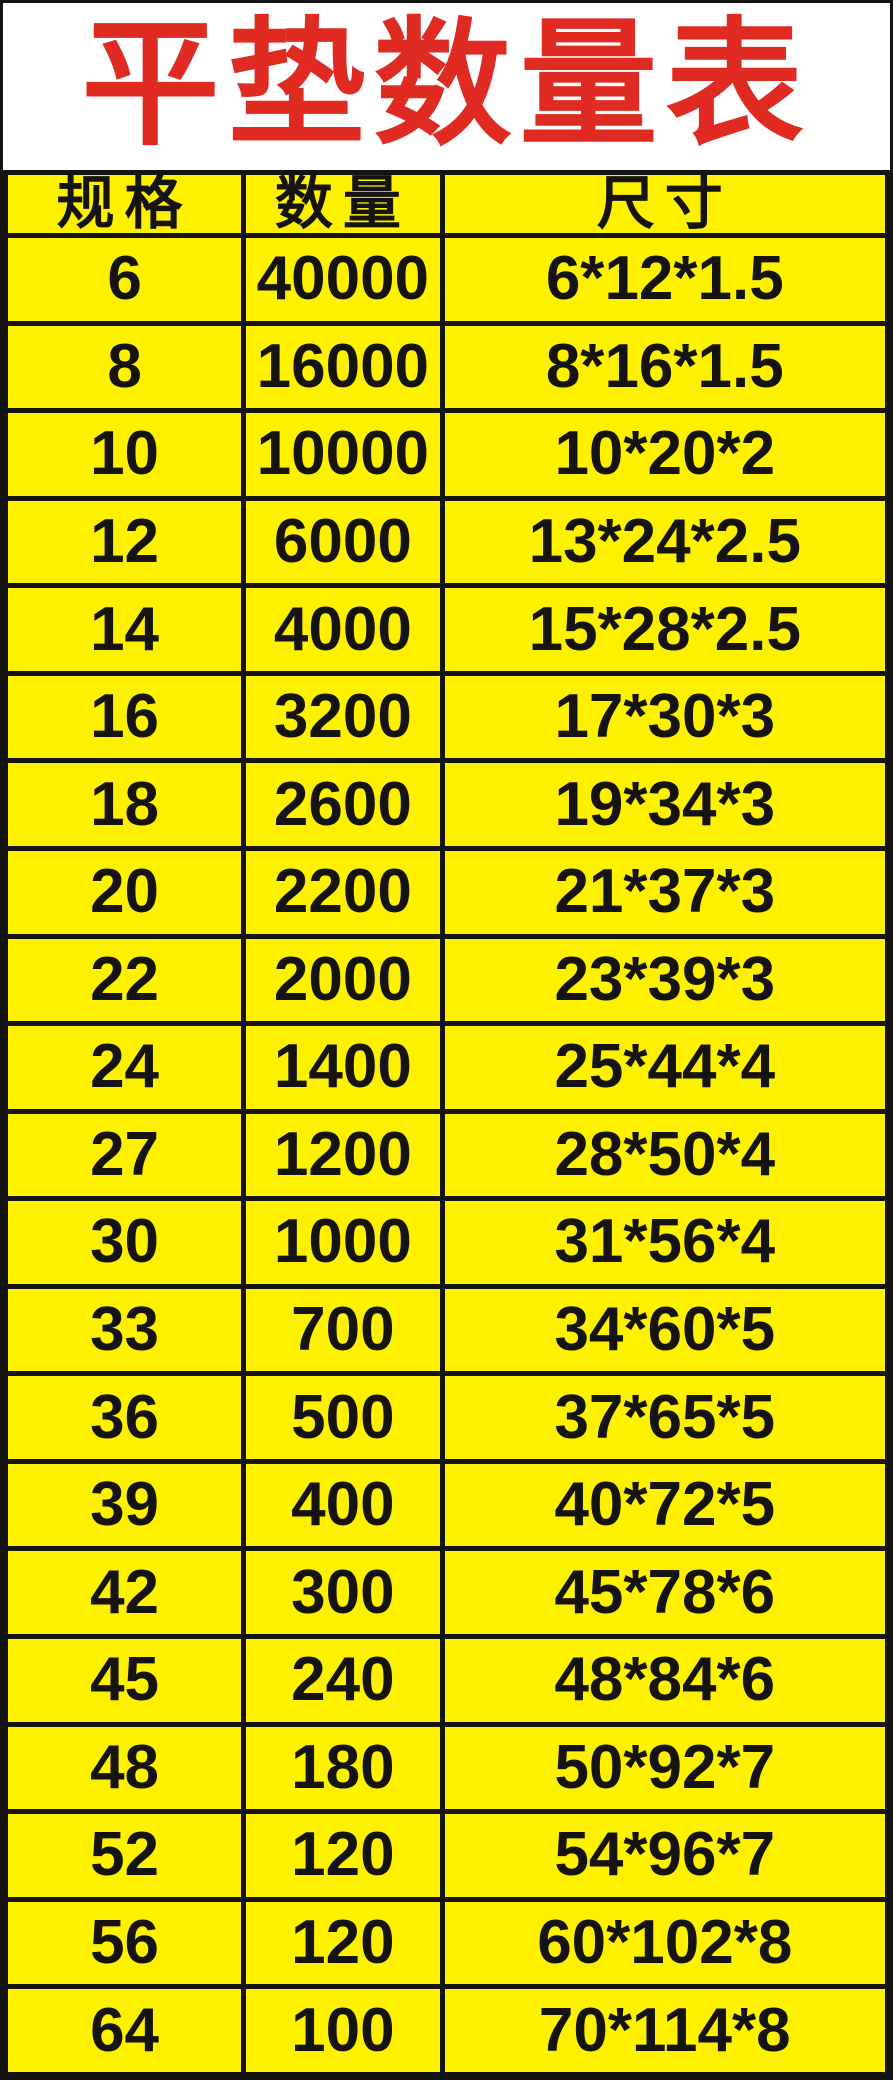  Describe the element at coordinates (664, 980) in the screenshot. I see `size-cell: 23*39*3` at that location.